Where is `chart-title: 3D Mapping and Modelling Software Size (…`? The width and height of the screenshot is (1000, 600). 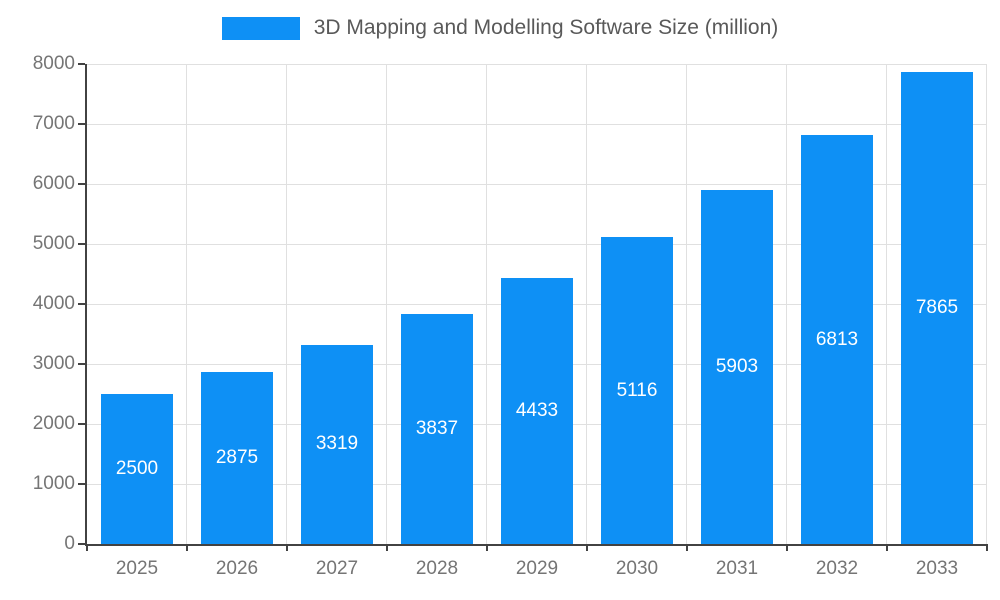
chart-title: 3D Mapping and Modelling Software Size (… is located at coordinates (546, 27).